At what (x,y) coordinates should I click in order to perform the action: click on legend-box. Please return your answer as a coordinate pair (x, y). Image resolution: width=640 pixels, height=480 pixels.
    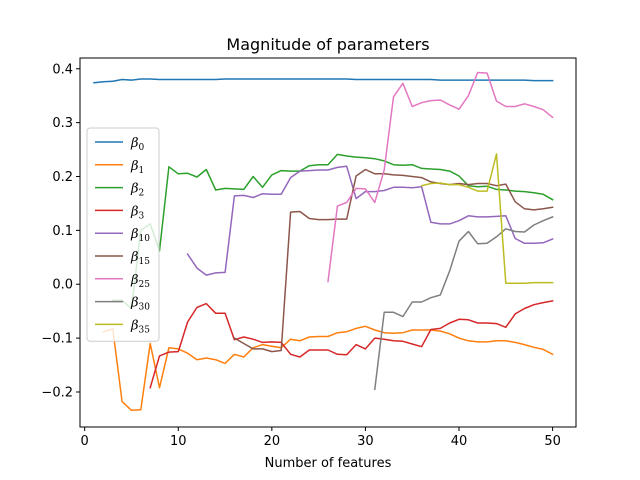
    Looking at the image, I should click on (123, 234).